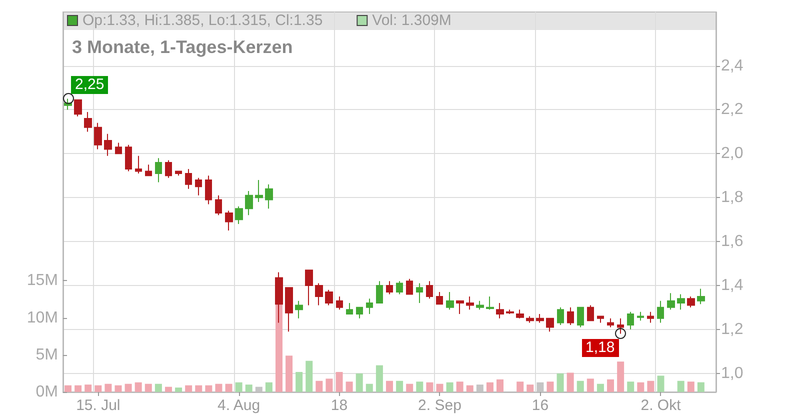 The width and height of the screenshot is (800, 420). Describe the element at coordinates (732, 373) in the screenshot. I see `y-tick-label: 1,0` at that location.